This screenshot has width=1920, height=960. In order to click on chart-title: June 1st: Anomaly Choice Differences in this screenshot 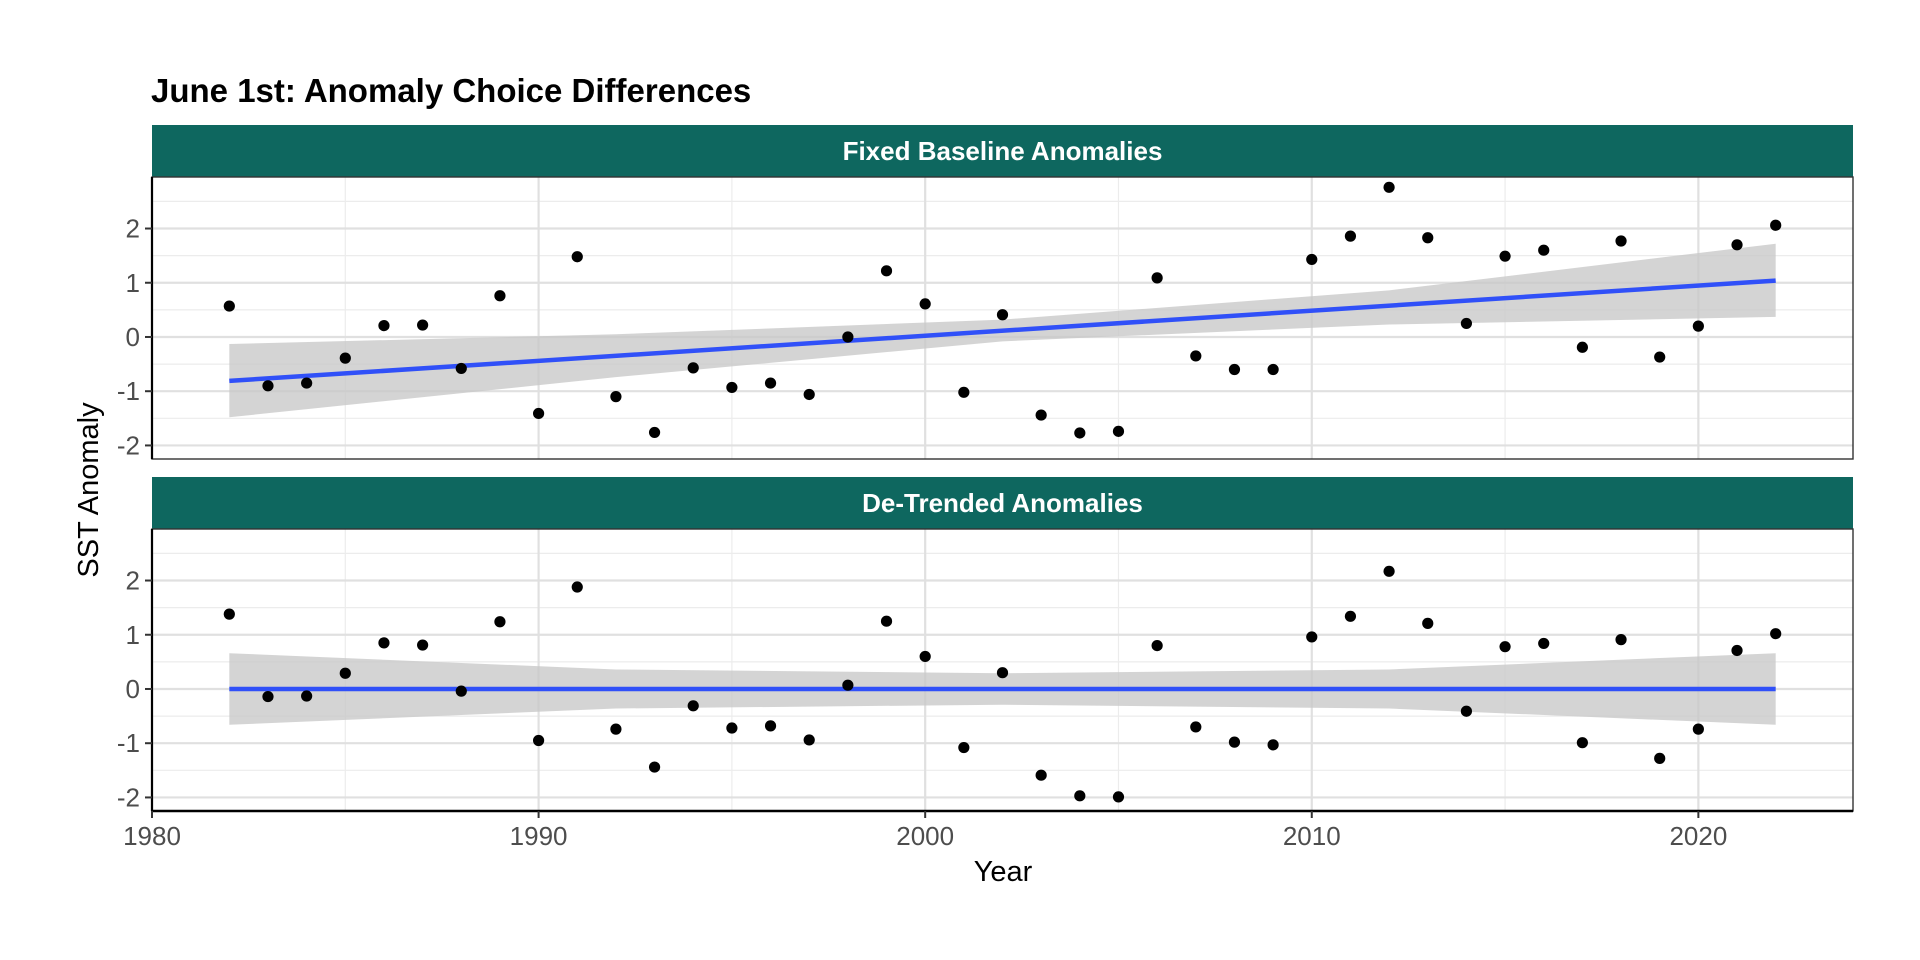, I will do `click(451, 90)`.